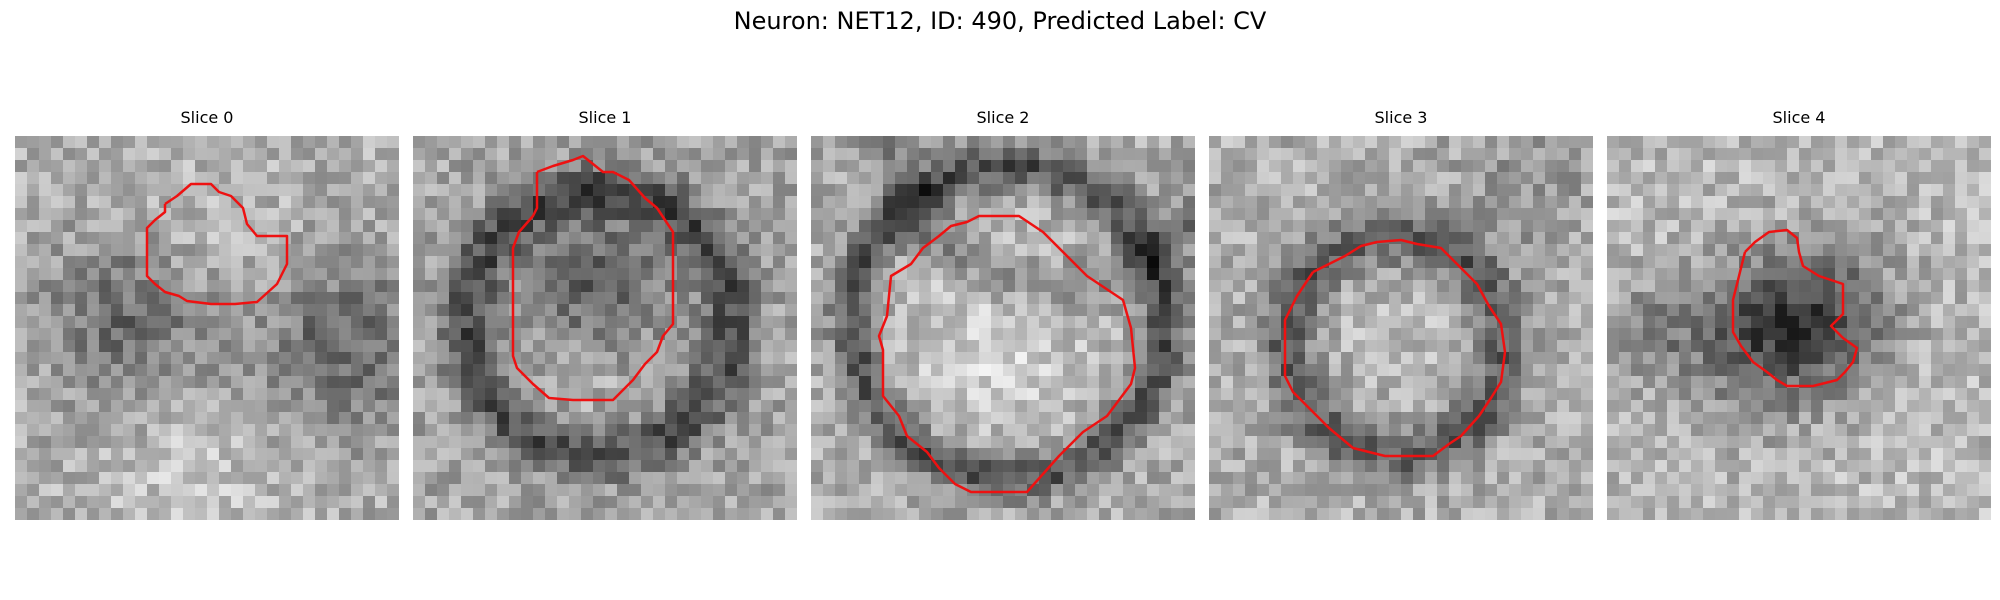  I want to click on slice-title-1: Slice 1, so click(605, 118).